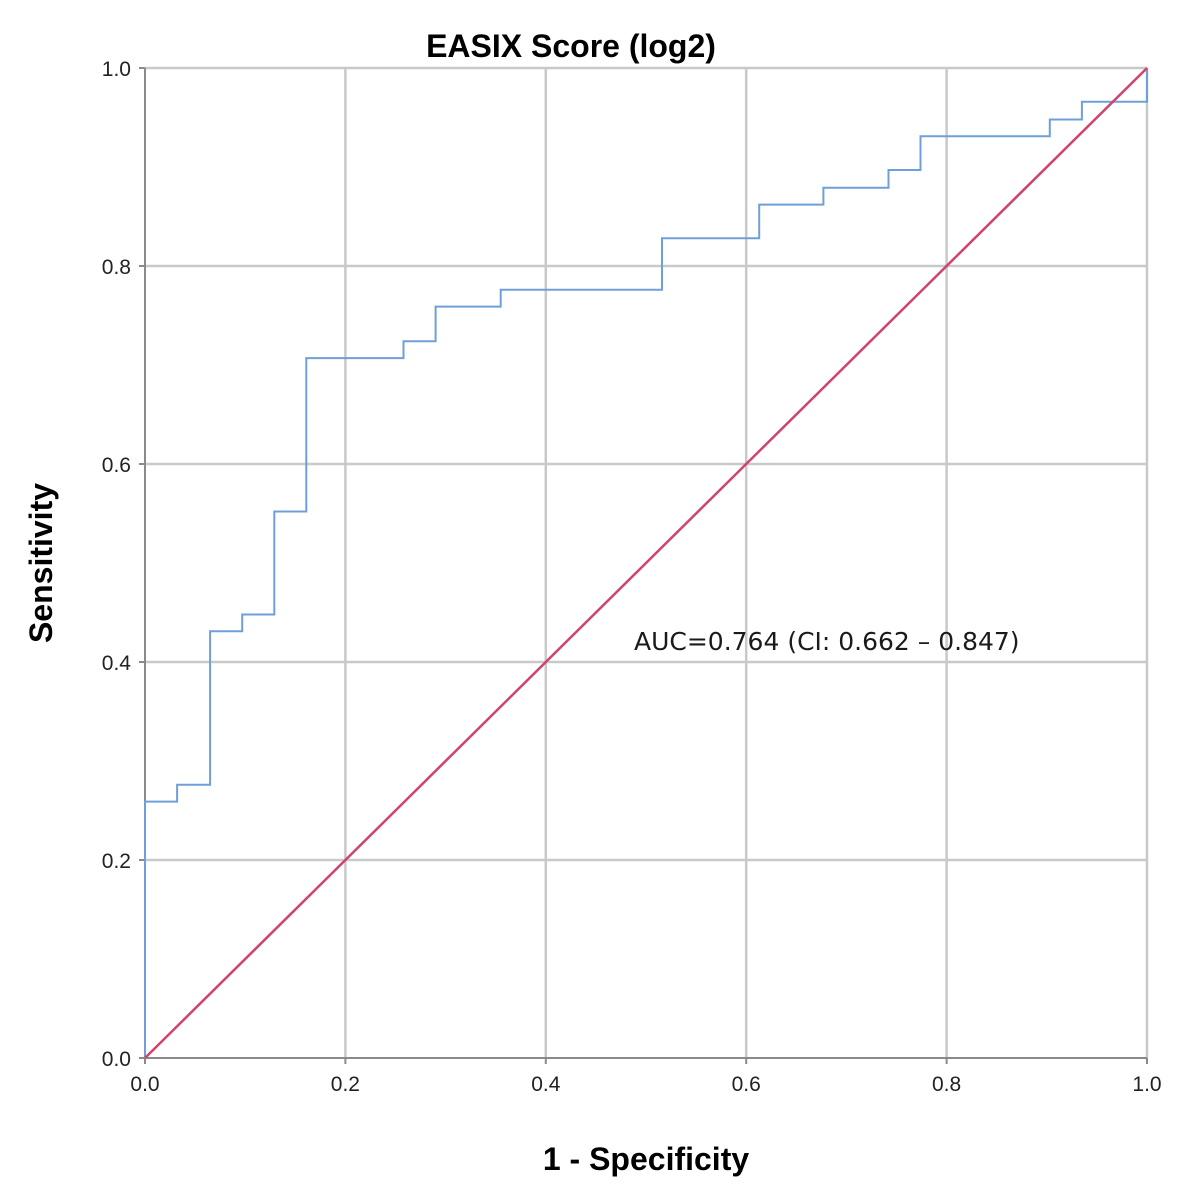 Image resolution: width=1188 pixels, height=1200 pixels. I want to click on y-tick-label-3: 0.6, so click(116, 465).